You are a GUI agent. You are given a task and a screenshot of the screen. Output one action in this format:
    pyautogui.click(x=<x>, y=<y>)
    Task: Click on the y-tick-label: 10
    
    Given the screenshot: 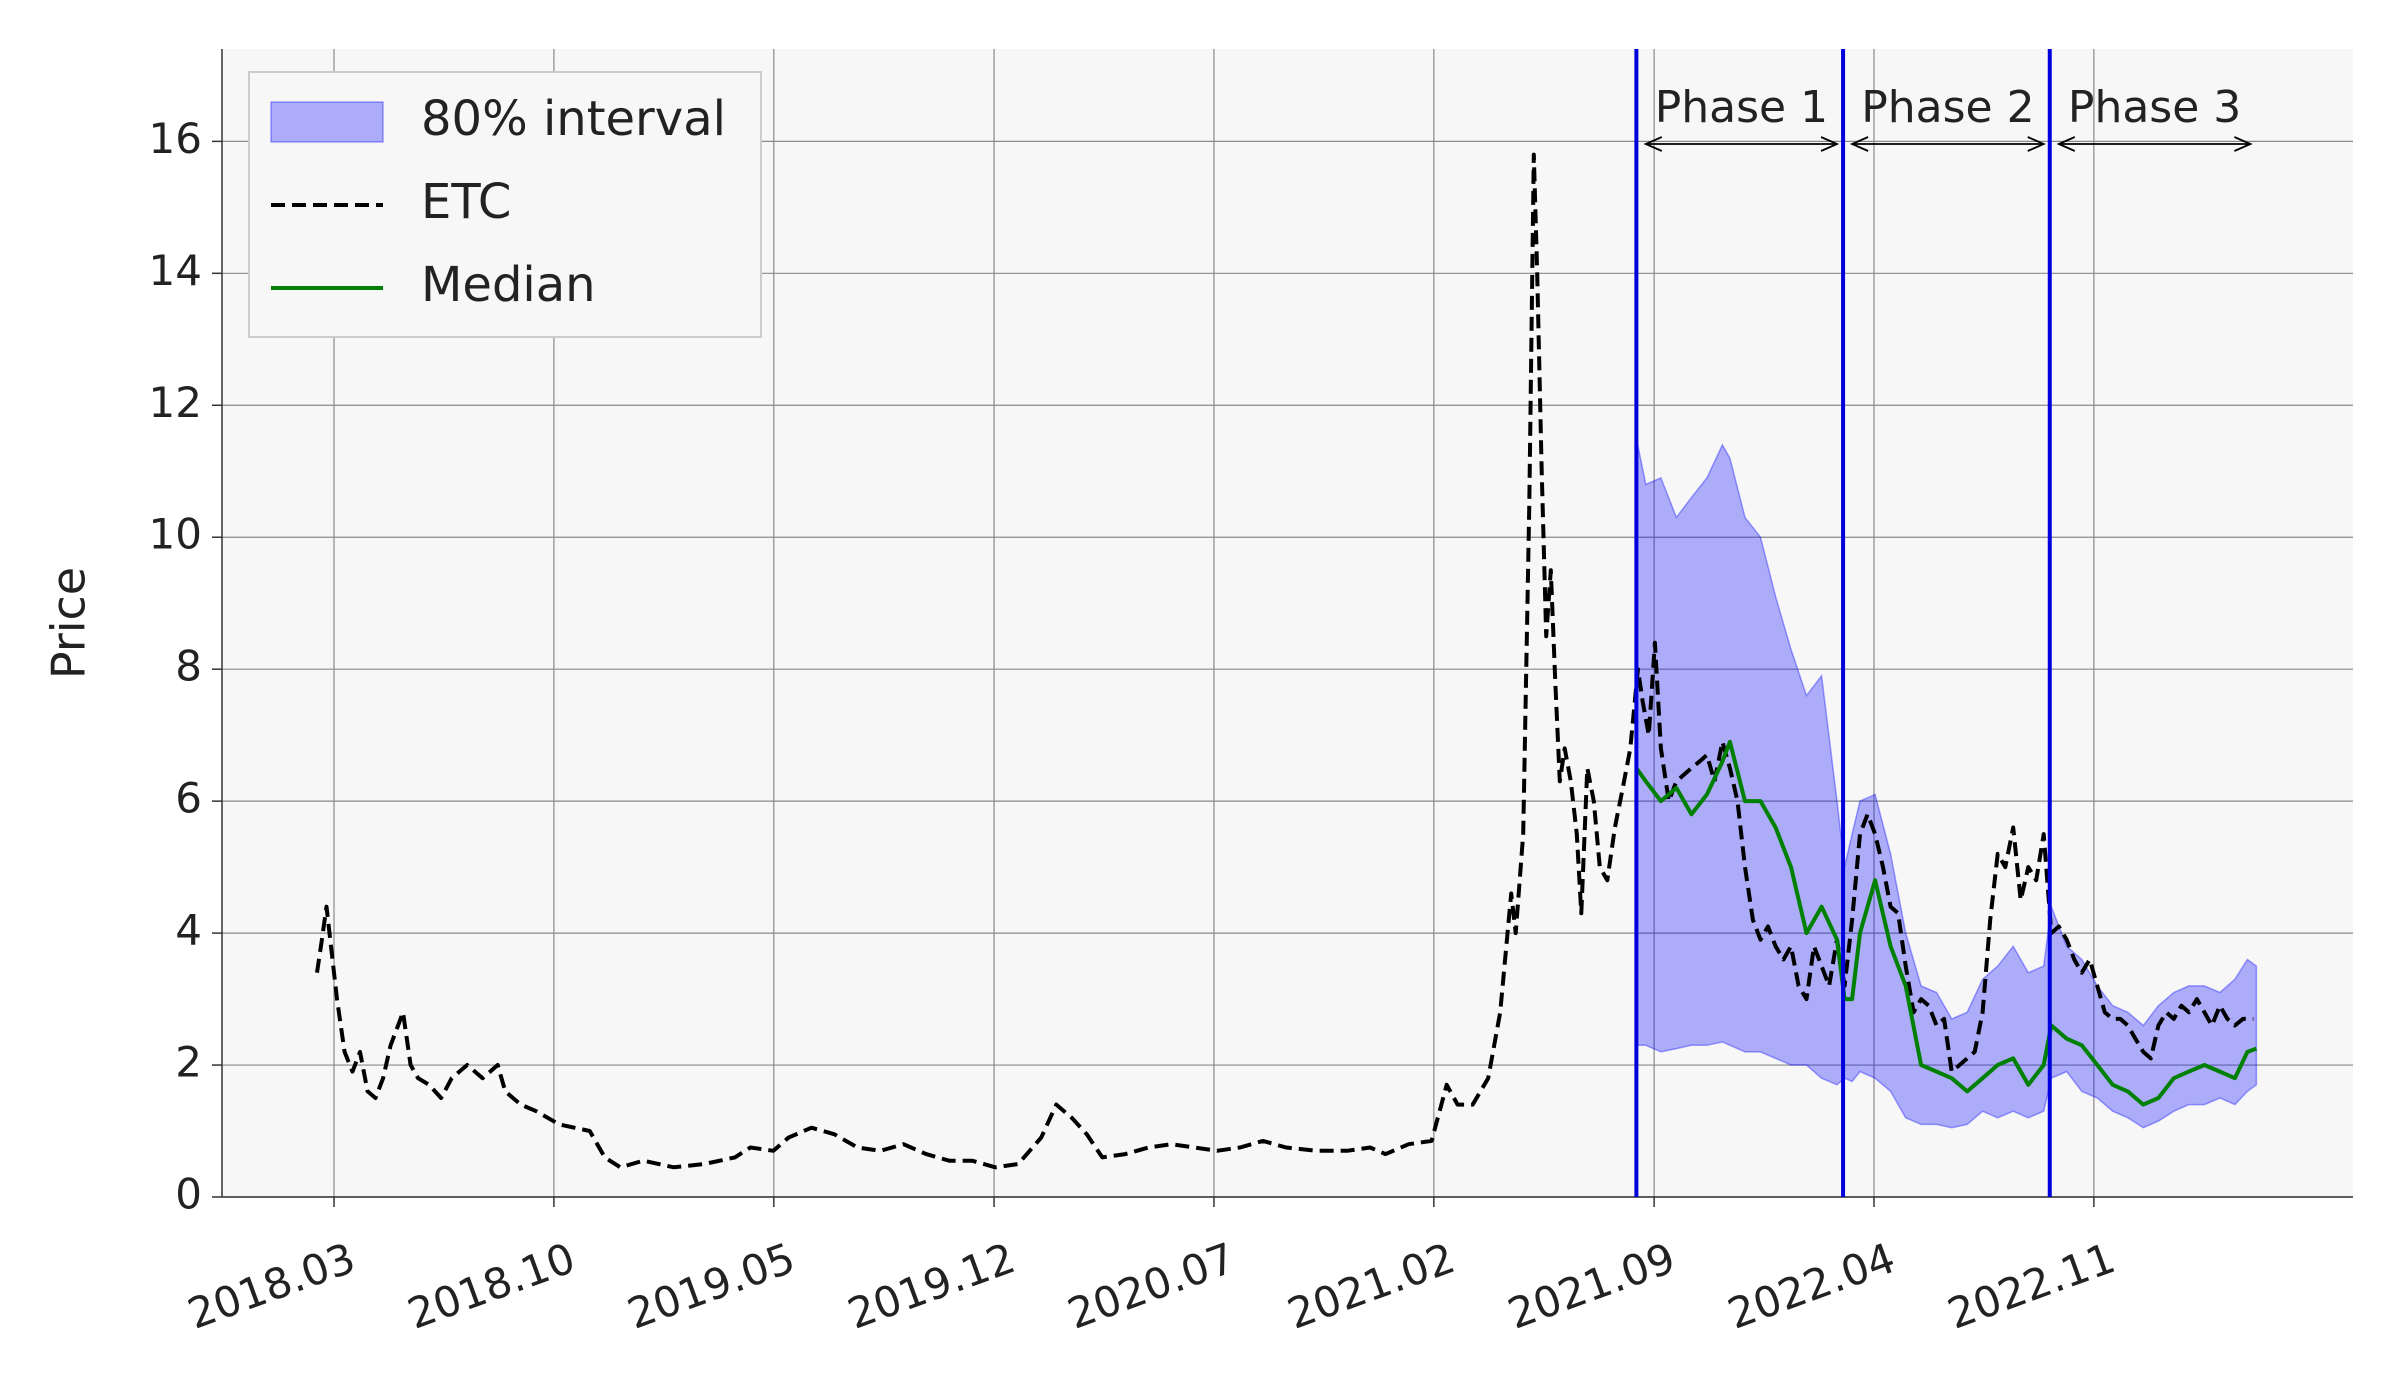 What is the action you would take?
    pyautogui.click(x=175, y=534)
    